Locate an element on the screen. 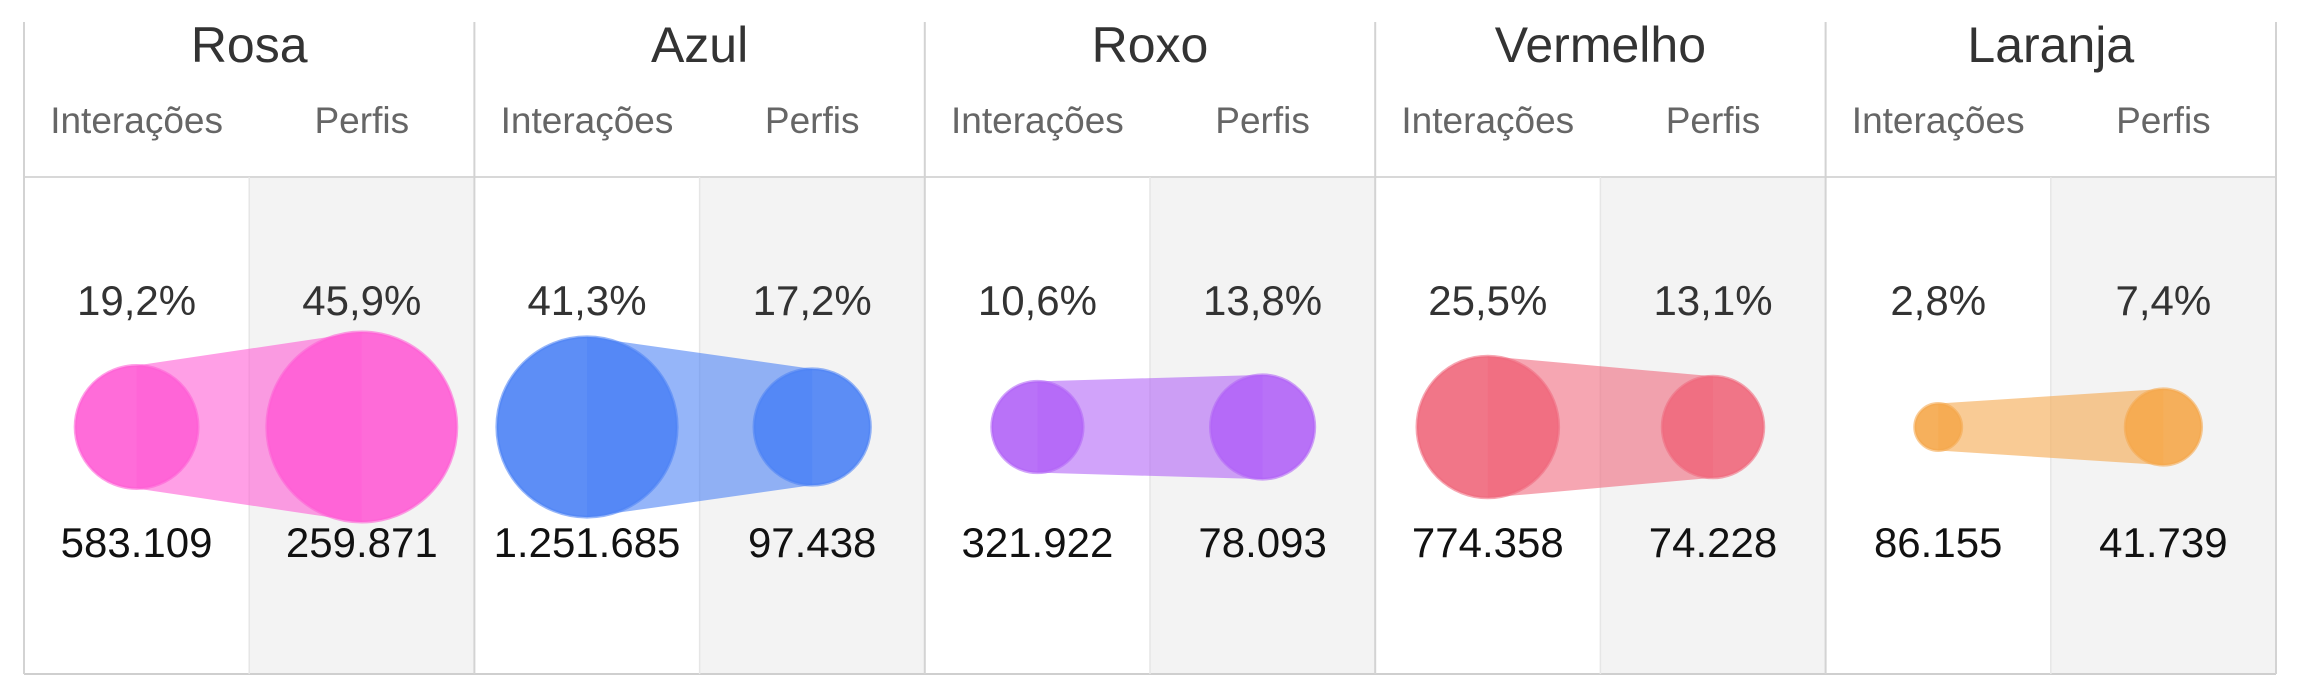  bubble-interacoes-azul is located at coordinates (587, 427).